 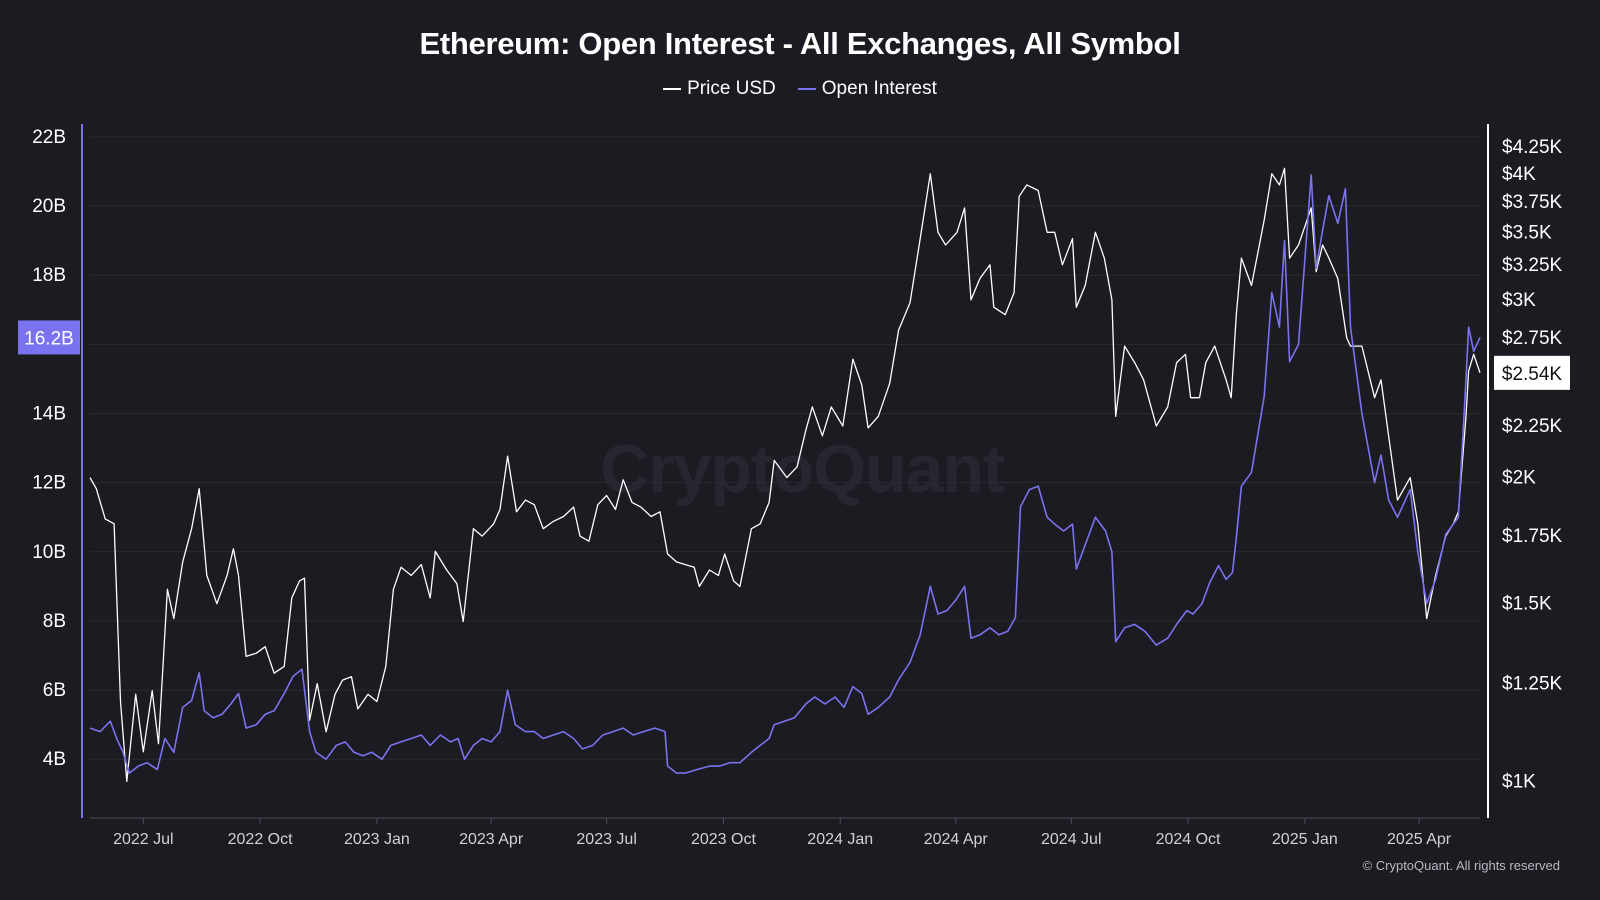 I want to click on legend-item-price: Price USD, so click(x=719, y=89).